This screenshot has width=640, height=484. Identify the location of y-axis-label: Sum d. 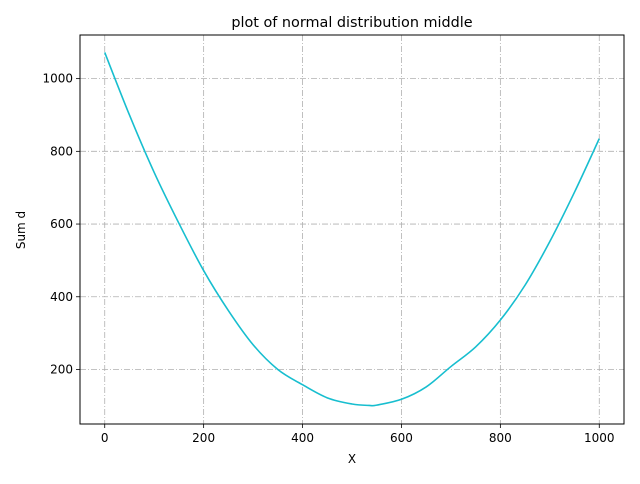
(21, 230).